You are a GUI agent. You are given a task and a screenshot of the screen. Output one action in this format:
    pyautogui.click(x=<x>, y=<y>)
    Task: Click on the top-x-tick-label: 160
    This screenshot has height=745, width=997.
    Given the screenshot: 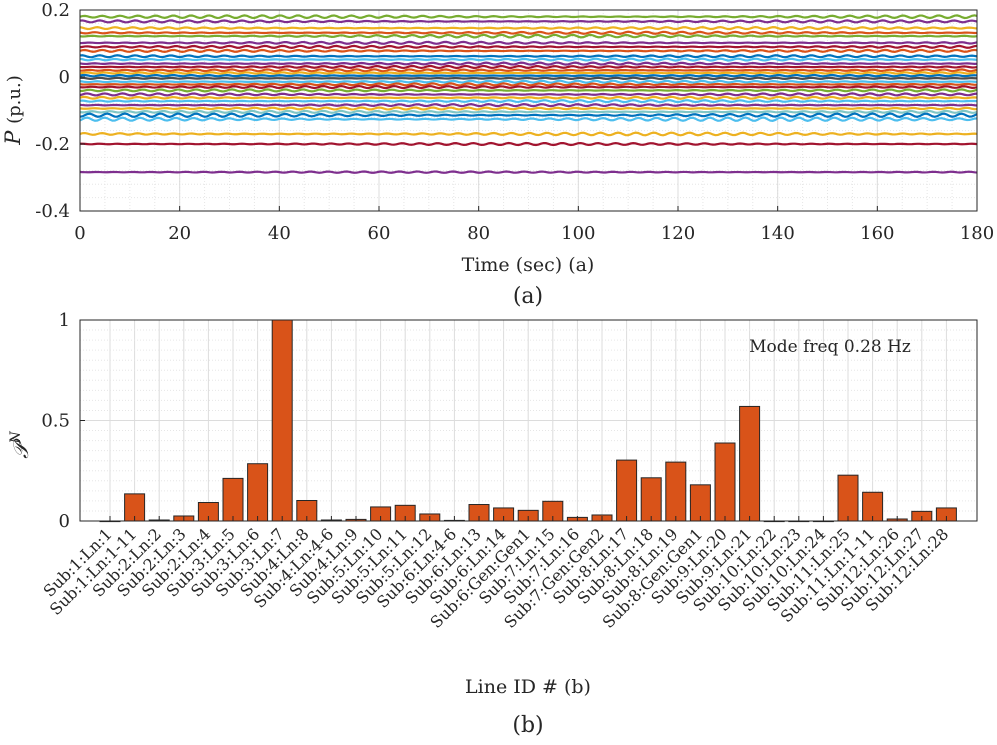 What is the action you would take?
    pyautogui.click(x=877, y=233)
    